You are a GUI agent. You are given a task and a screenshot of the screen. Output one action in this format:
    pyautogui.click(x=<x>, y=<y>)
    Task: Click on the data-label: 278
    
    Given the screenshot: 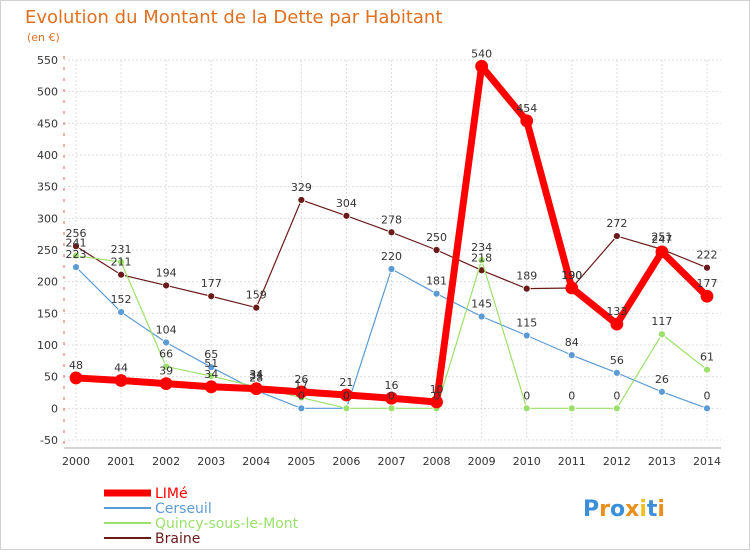 What is the action you would take?
    pyautogui.click(x=391, y=219)
    